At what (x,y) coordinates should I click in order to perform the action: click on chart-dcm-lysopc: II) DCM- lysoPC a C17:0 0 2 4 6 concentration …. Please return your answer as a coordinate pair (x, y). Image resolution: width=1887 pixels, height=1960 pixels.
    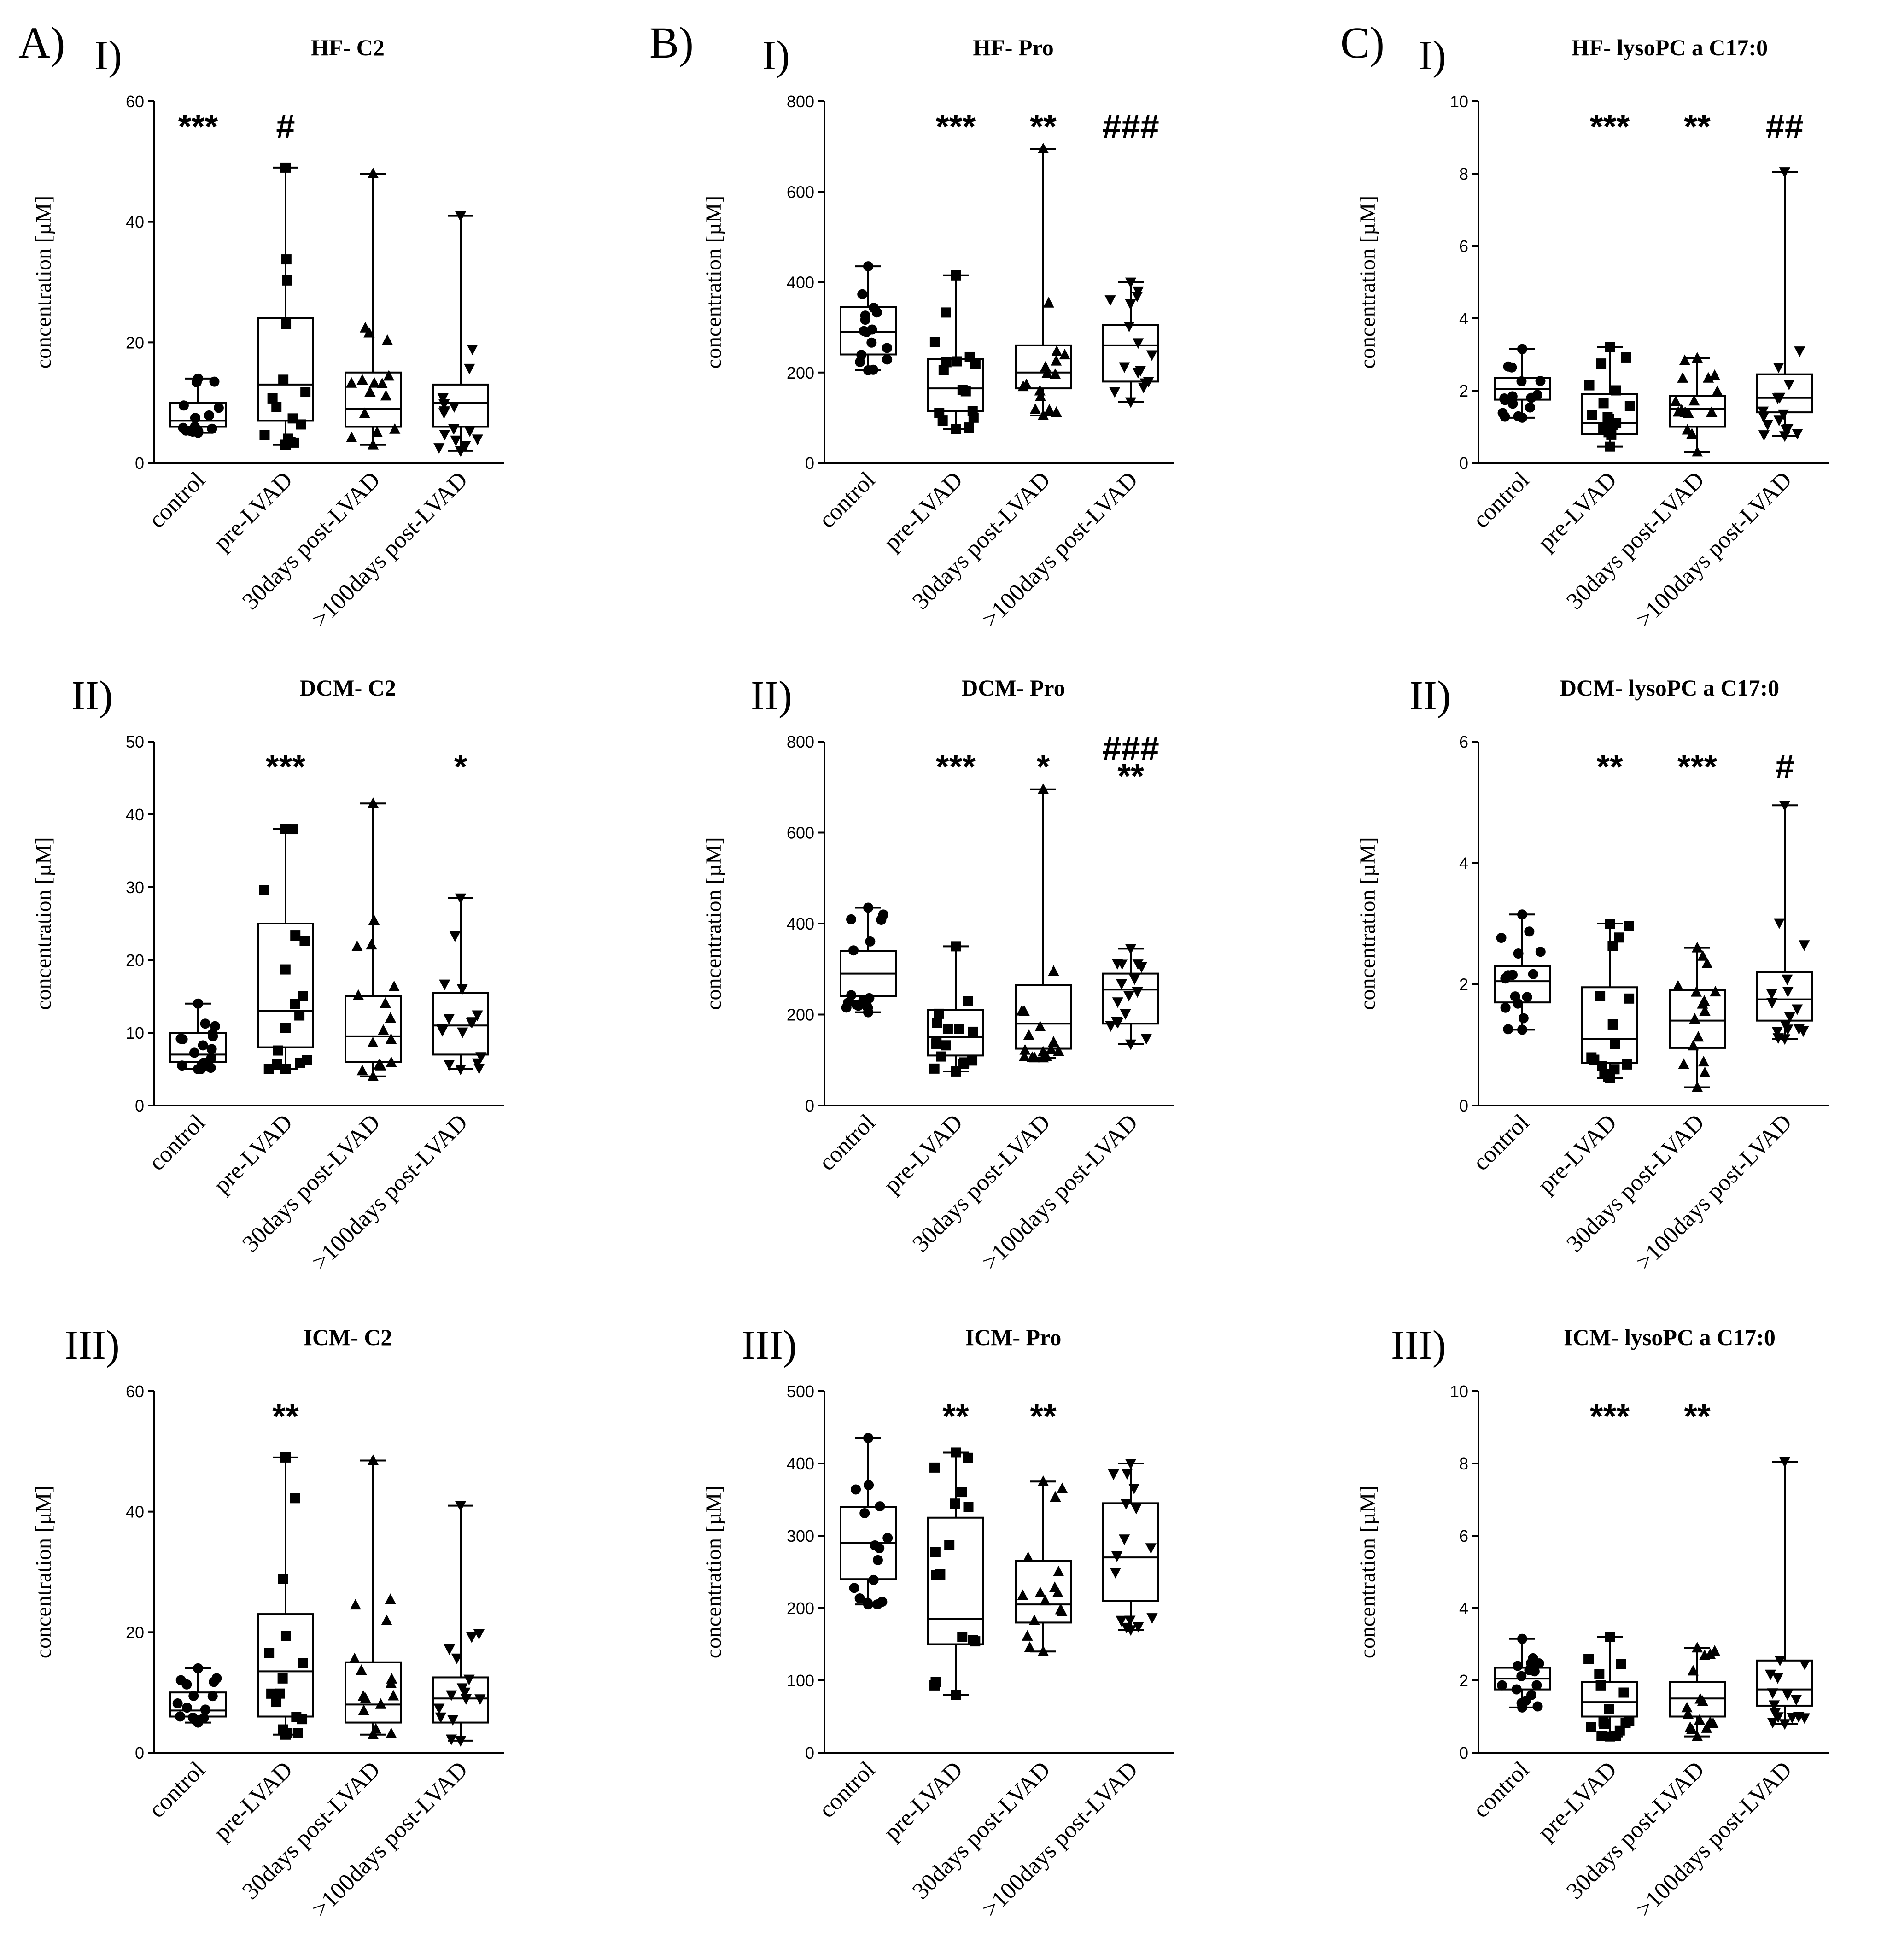
    Looking at the image, I should click on (1592, 974).